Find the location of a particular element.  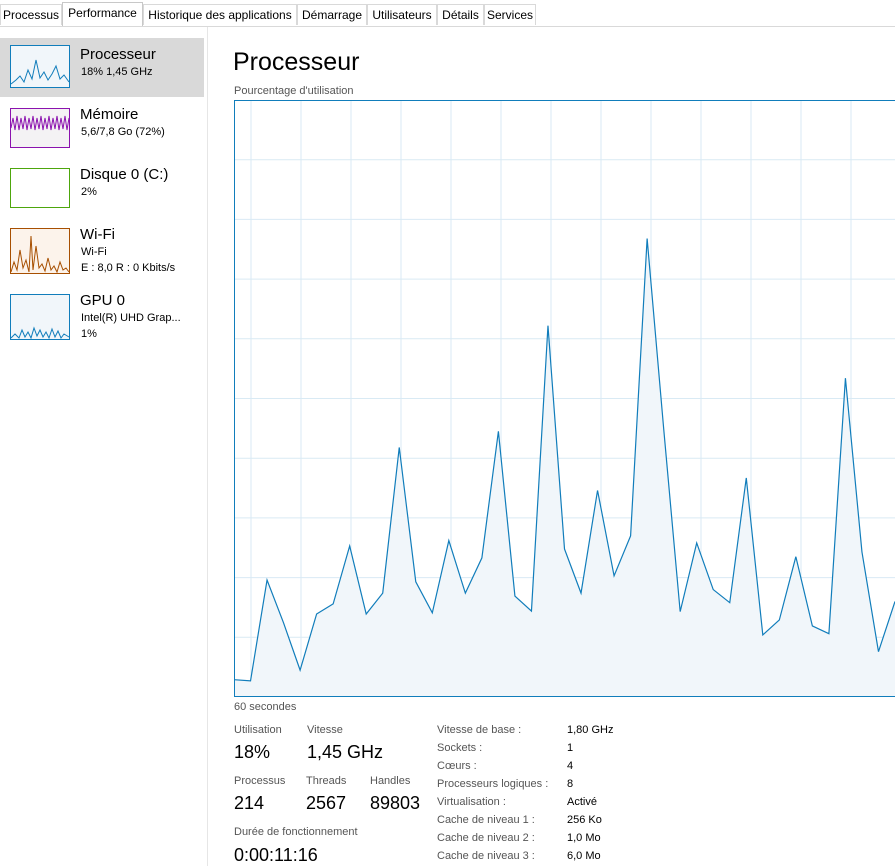

detail-value: Activé is located at coordinates (582, 802).